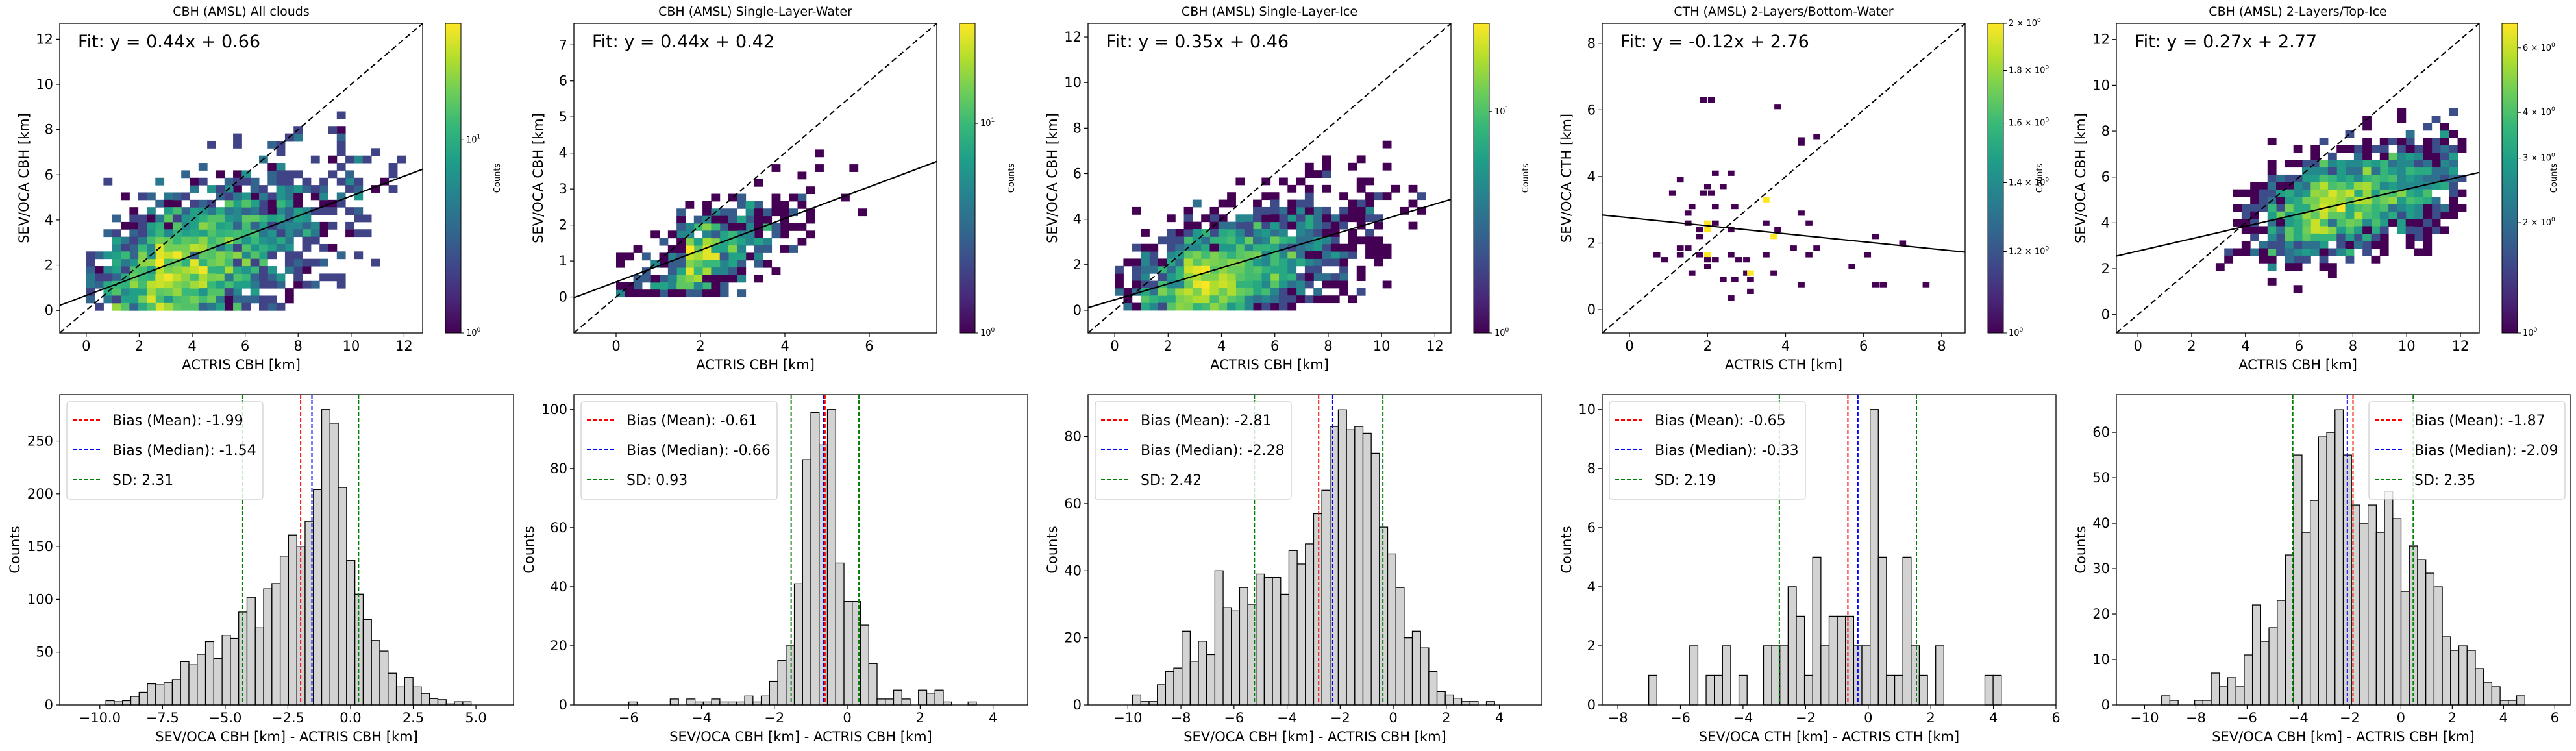  Describe the element at coordinates (1591, 43) in the screenshot. I see `y-tick-label: 8` at that location.